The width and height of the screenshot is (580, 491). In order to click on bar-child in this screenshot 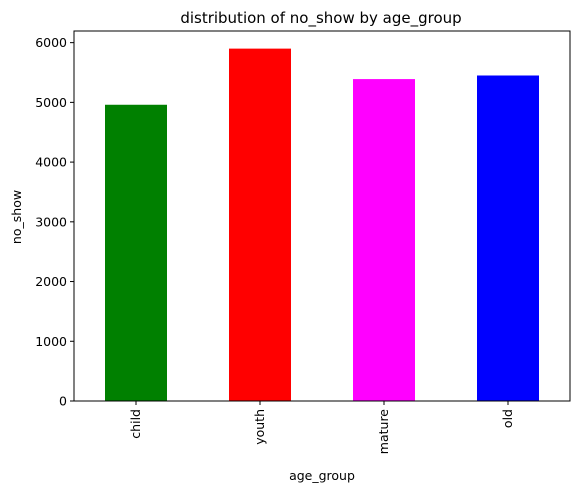, I will do `click(136, 252)`.